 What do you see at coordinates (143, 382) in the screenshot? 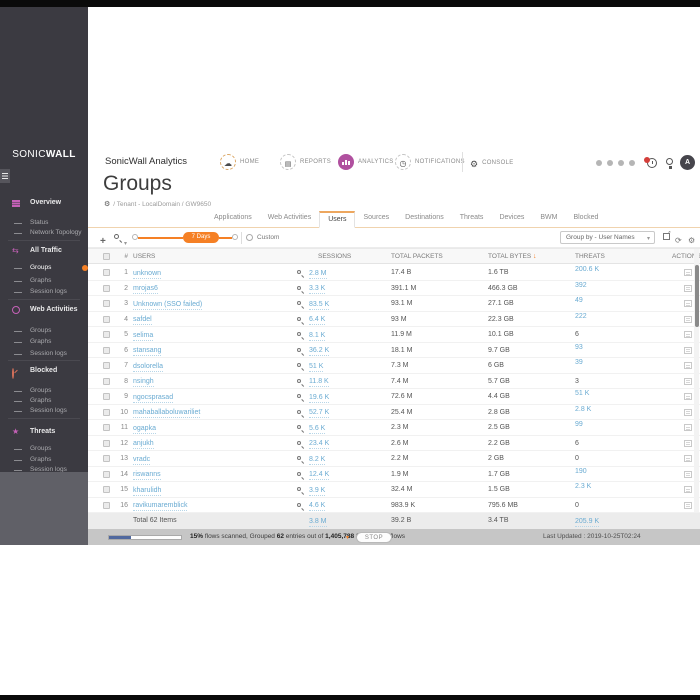
I see `user-link: nsingh` at bounding box center [143, 382].